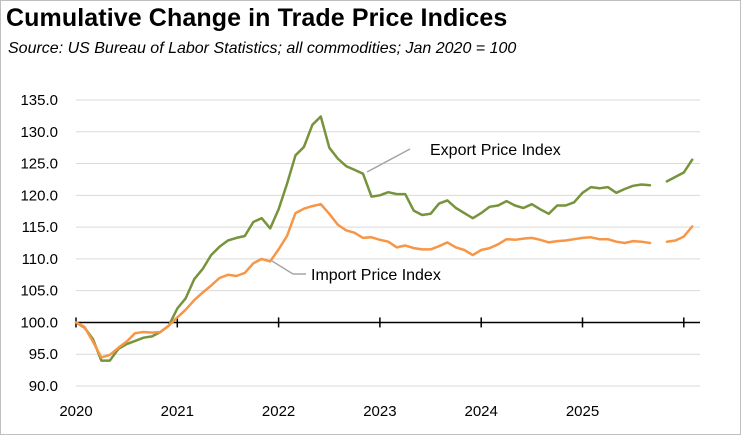 This screenshot has width=741, height=435. What do you see at coordinates (257, 18) in the screenshot?
I see `chart-title: Cumulative Change in Trade Price Indices` at bounding box center [257, 18].